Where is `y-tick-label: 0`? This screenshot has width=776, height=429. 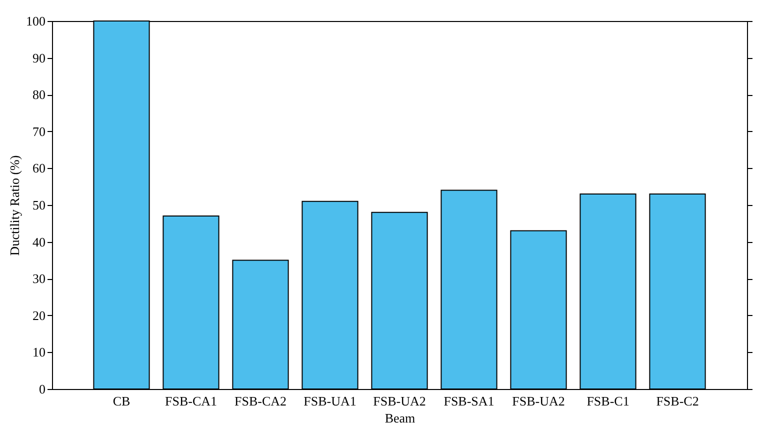
y-tick-label: 0 is located at coordinates (42, 389).